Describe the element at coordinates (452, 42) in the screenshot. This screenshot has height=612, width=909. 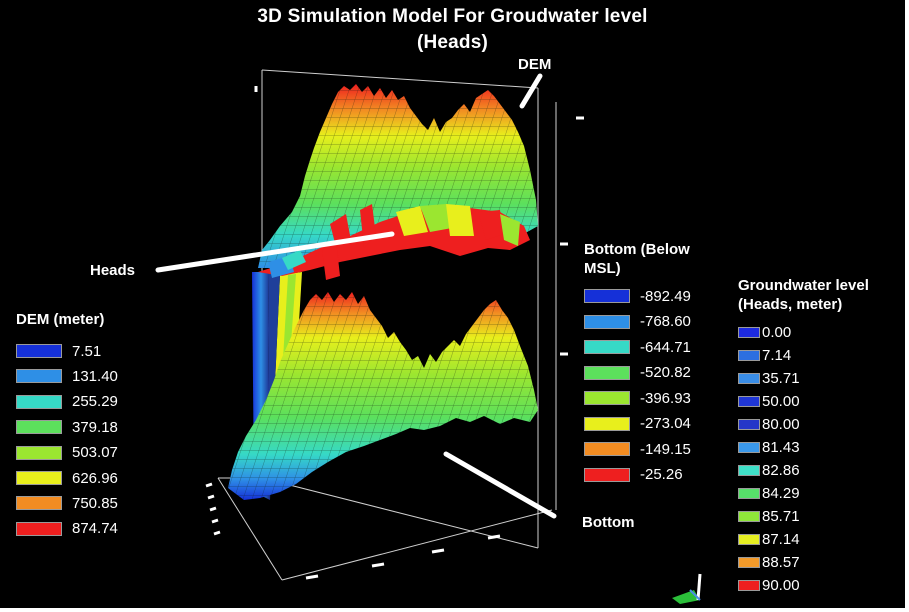
I see `chart-subtitle: (Heads)` at that location.